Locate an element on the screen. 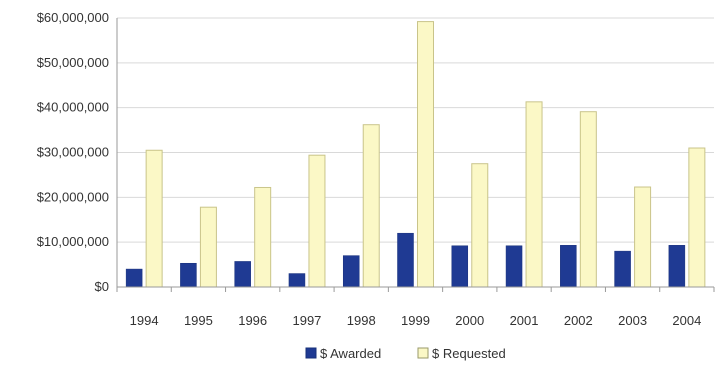 The height and width of the screenshot is (371, 716). y-tick-label: $30,000,000 is located at coordinates (73, 152).